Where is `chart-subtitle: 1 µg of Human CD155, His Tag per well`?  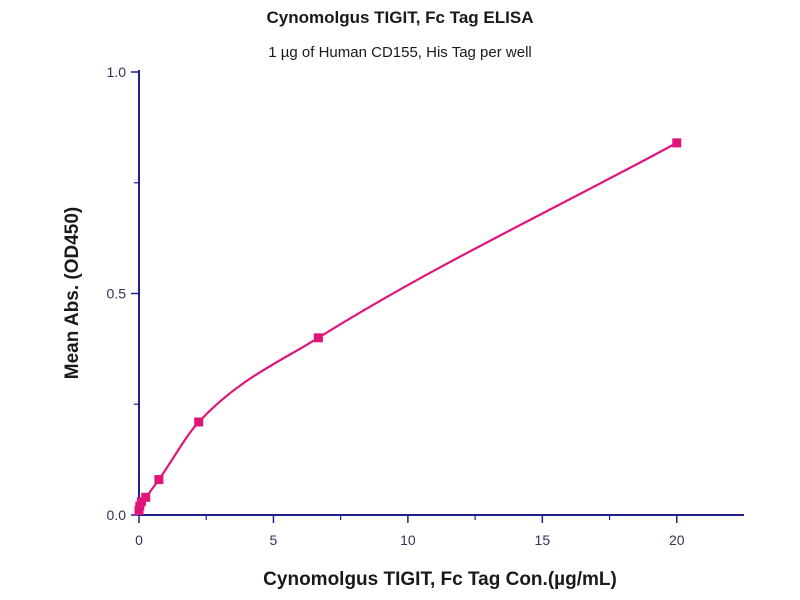
chart-subtitle: 1 µg of Human CD155, His Tag per well is located at coordinates (400, 52).